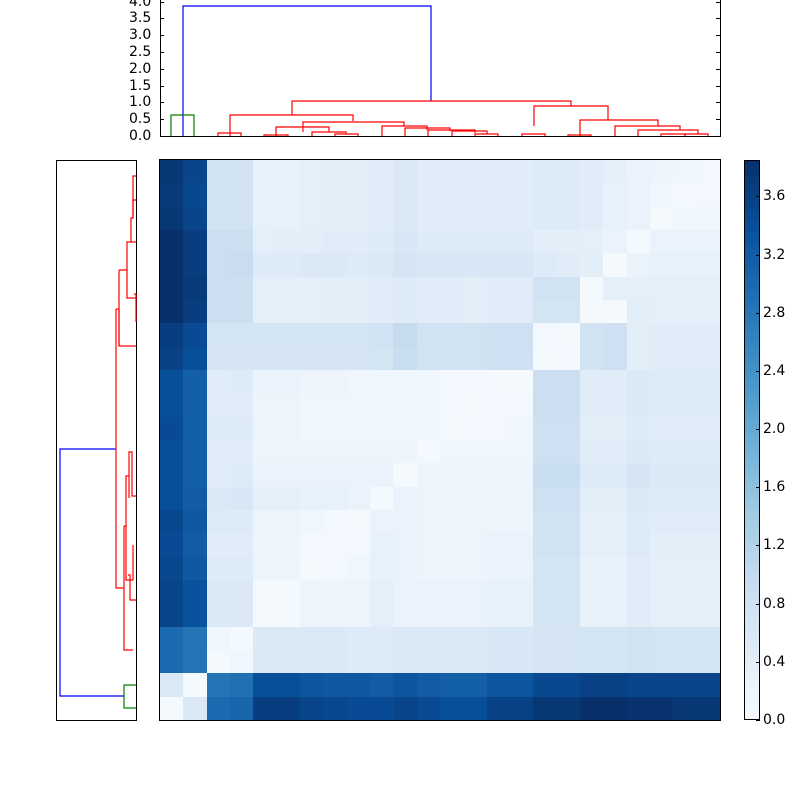  Describe the element at coordinates (140, 85) in the screenshot. I see `top-dendrogram-tick-label: 1.5` at that location.